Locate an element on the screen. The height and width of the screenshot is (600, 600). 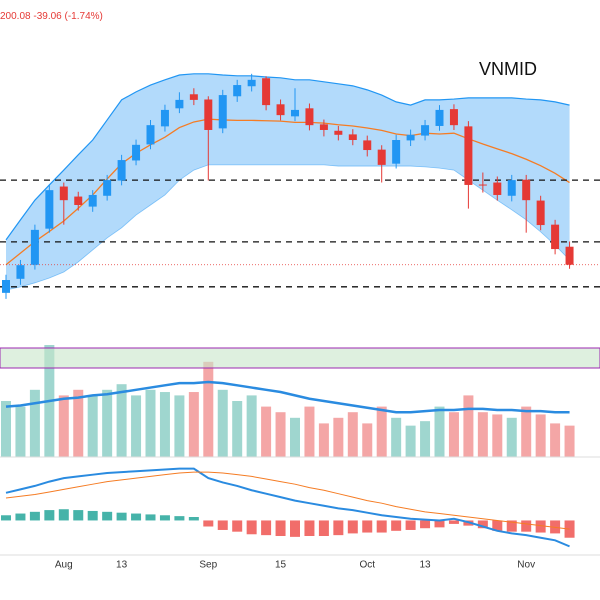
chart-title: VNMID is located at coordinates (508, 69).